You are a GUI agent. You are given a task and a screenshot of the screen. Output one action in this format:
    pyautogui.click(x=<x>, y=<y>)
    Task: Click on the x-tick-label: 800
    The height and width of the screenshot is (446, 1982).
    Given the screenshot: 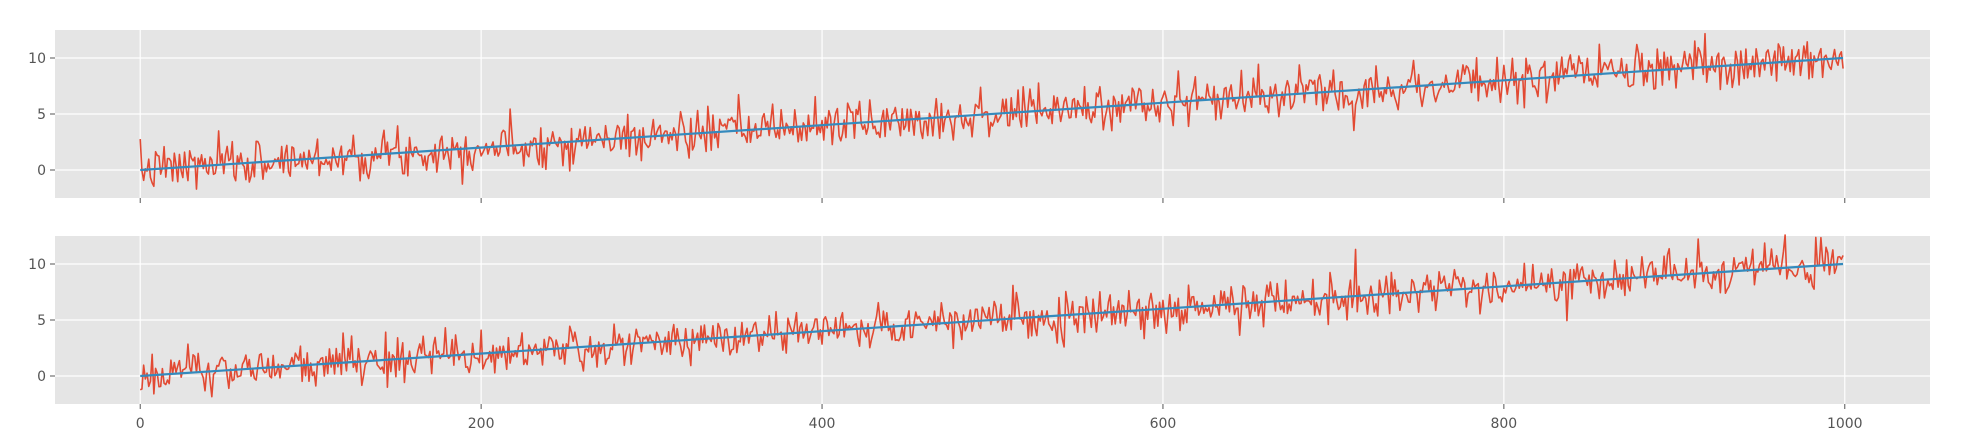 What is the action you would take?
    pyautogui.click(x=1503, y=424)
    